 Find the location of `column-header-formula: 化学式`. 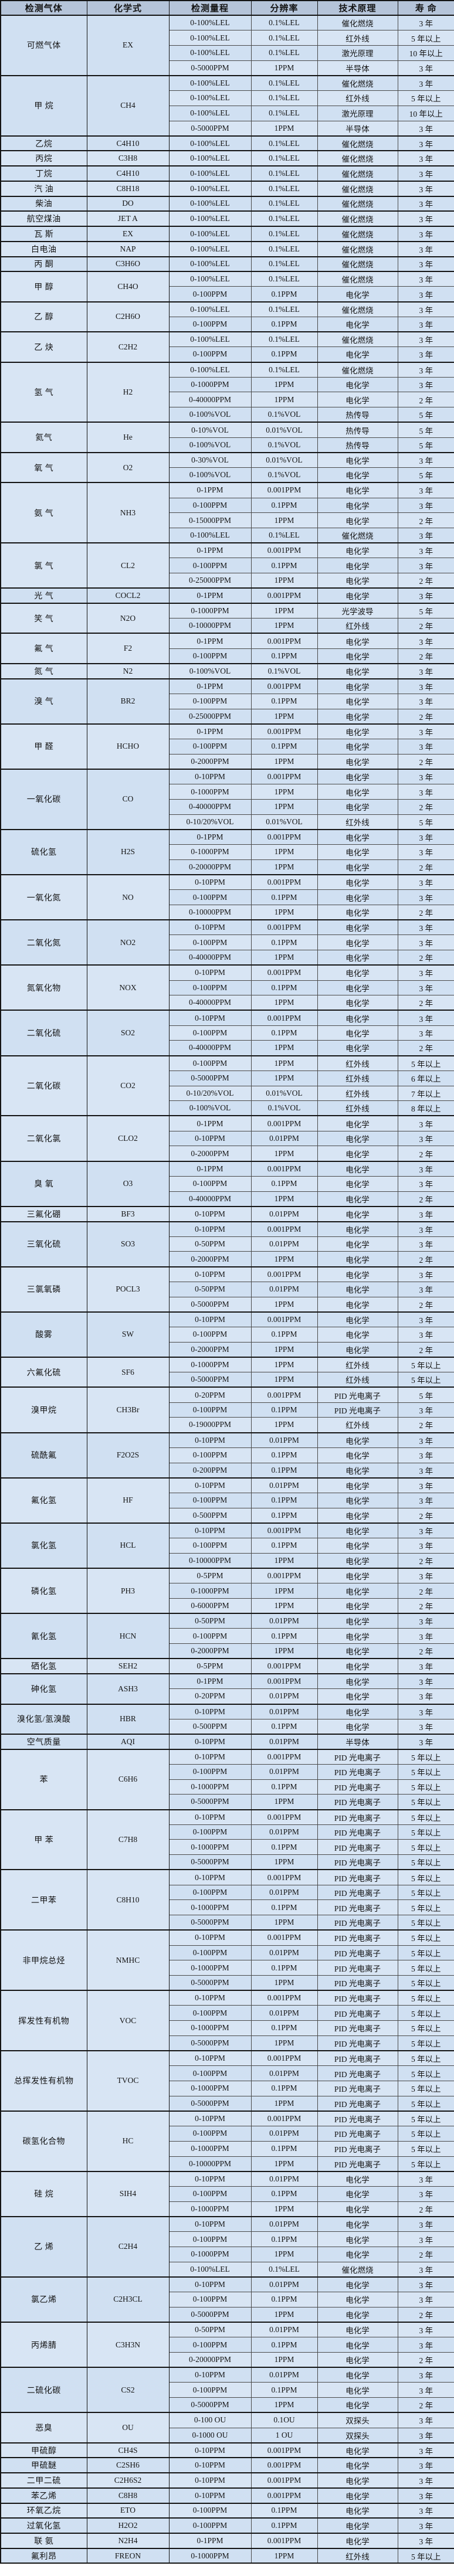

column-header-formula: 化学式 is located at coordinates (128, 8).